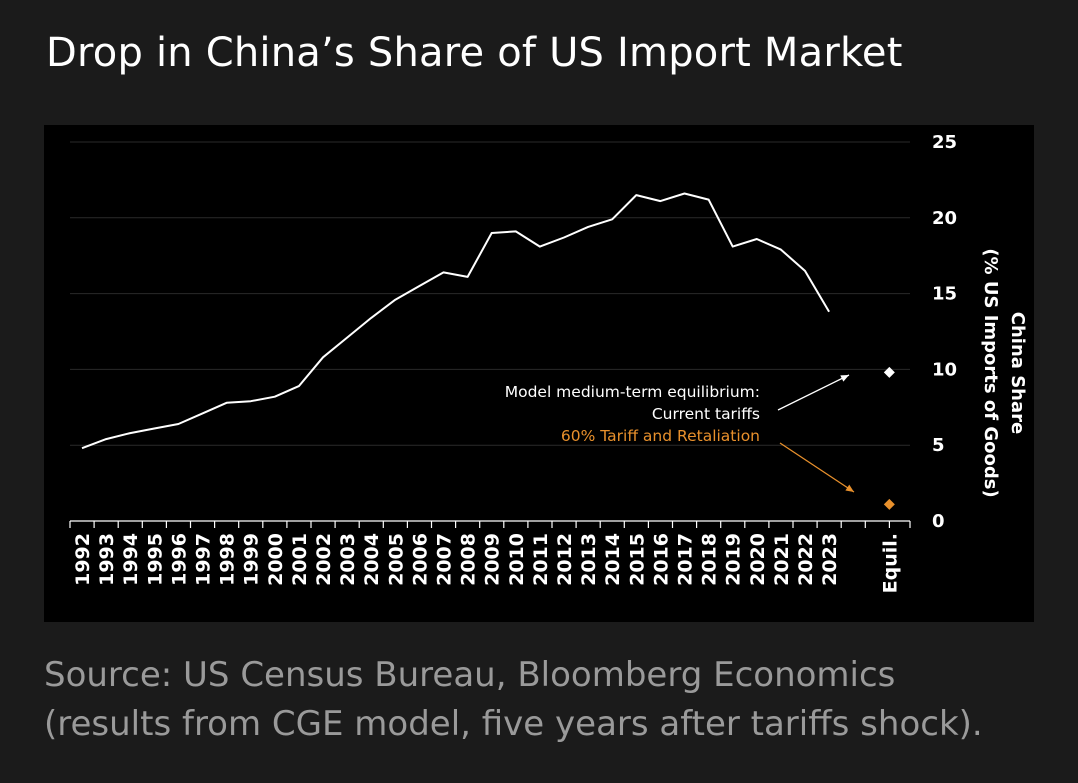 This screenshot has width=1078, height=783. I want to click on x-tick-label: 2004, so click(372, 559).